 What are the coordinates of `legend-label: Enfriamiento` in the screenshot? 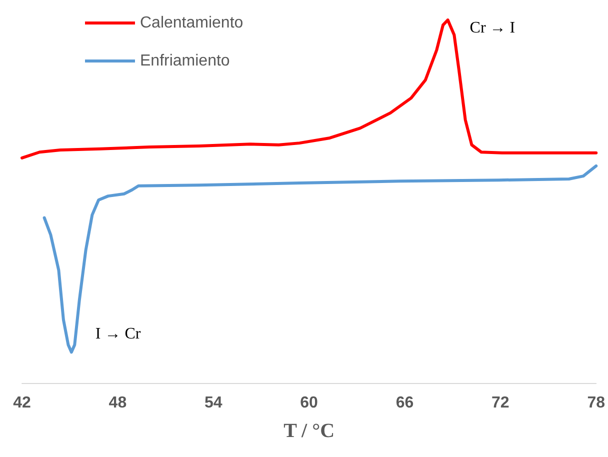 It's located at (185, 61).